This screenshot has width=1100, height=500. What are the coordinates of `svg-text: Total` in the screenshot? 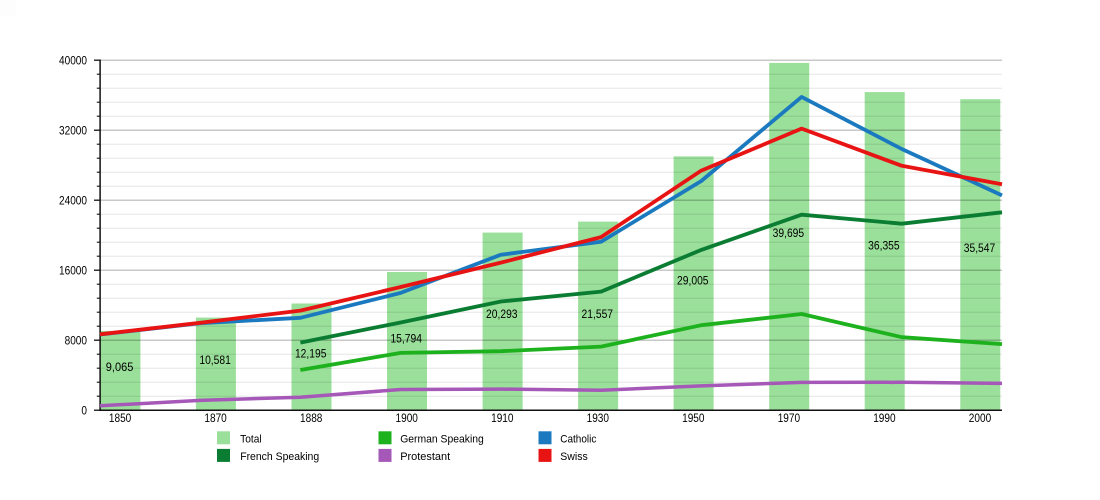 It's located at (251, 439).